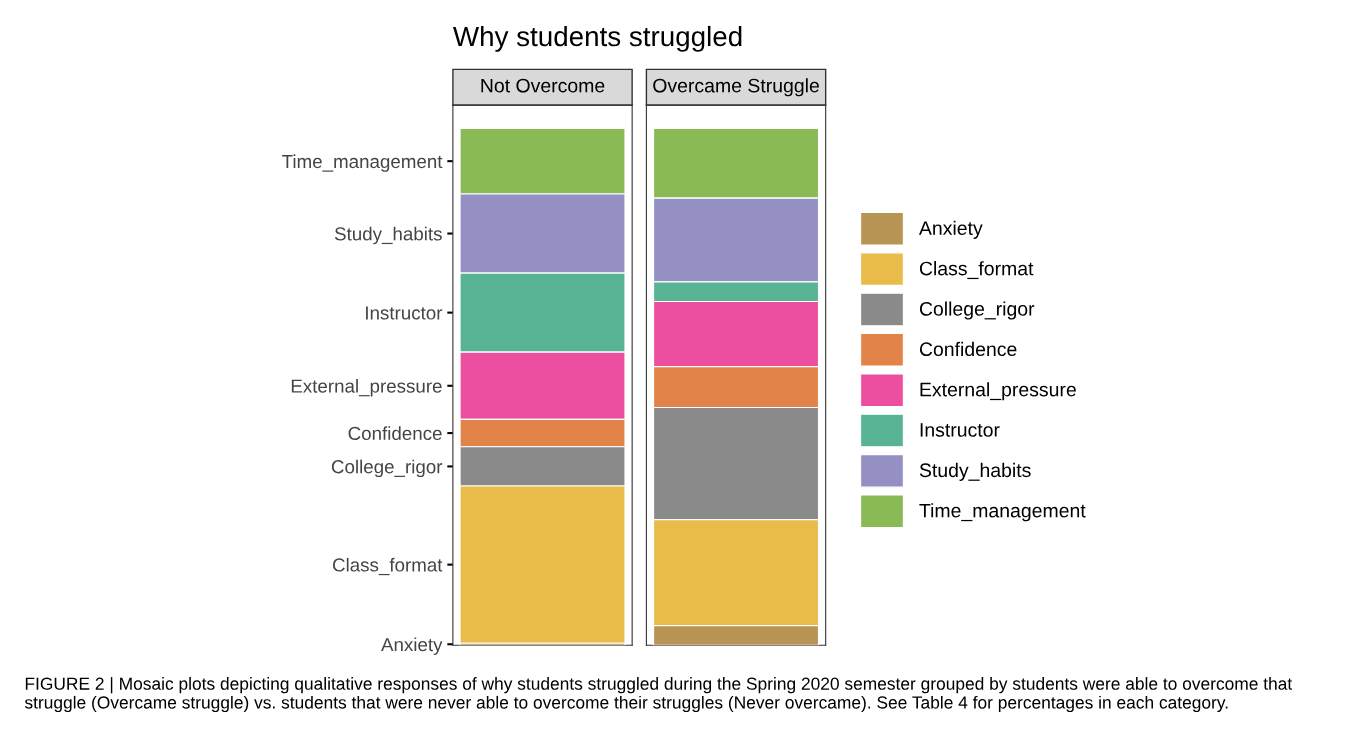  Describe the element at coordinates (388, 235) in the screenshot. I see `text: Study_habits` at that location.